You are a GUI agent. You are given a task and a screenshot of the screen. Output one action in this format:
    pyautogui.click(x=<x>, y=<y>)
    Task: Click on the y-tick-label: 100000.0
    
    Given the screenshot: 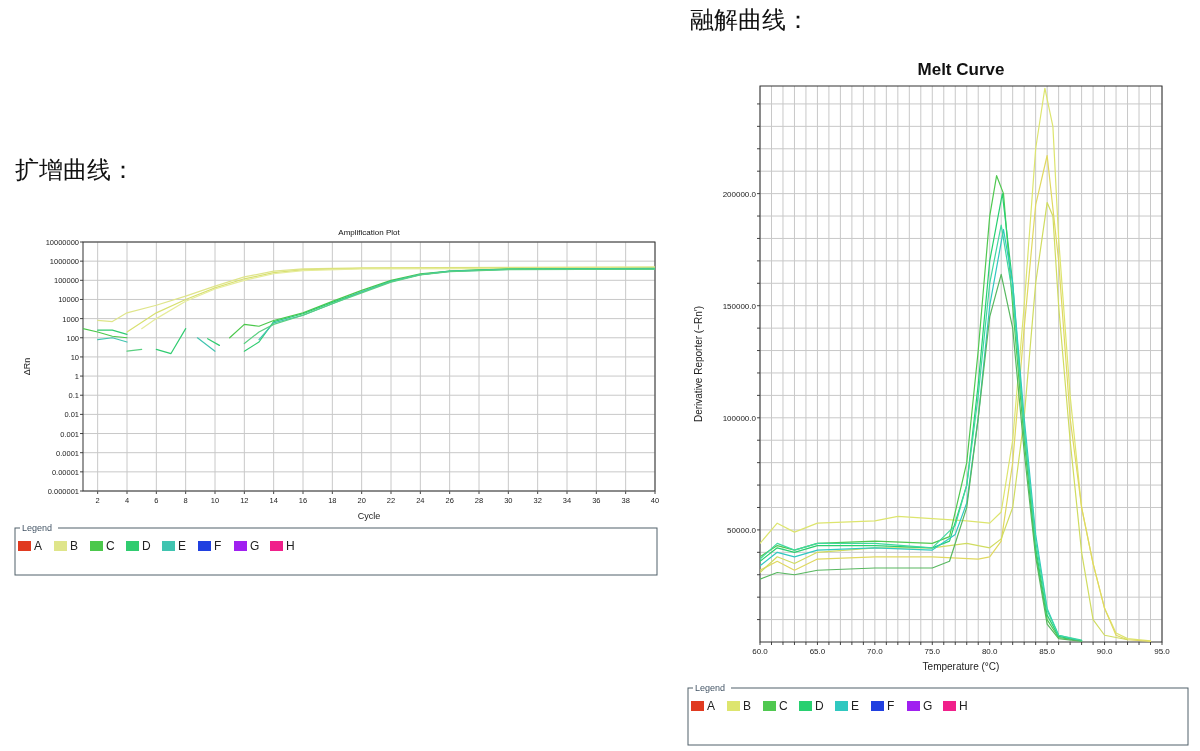 What is the action you would take?
    pyautogui.click(x=739, y=418)
    